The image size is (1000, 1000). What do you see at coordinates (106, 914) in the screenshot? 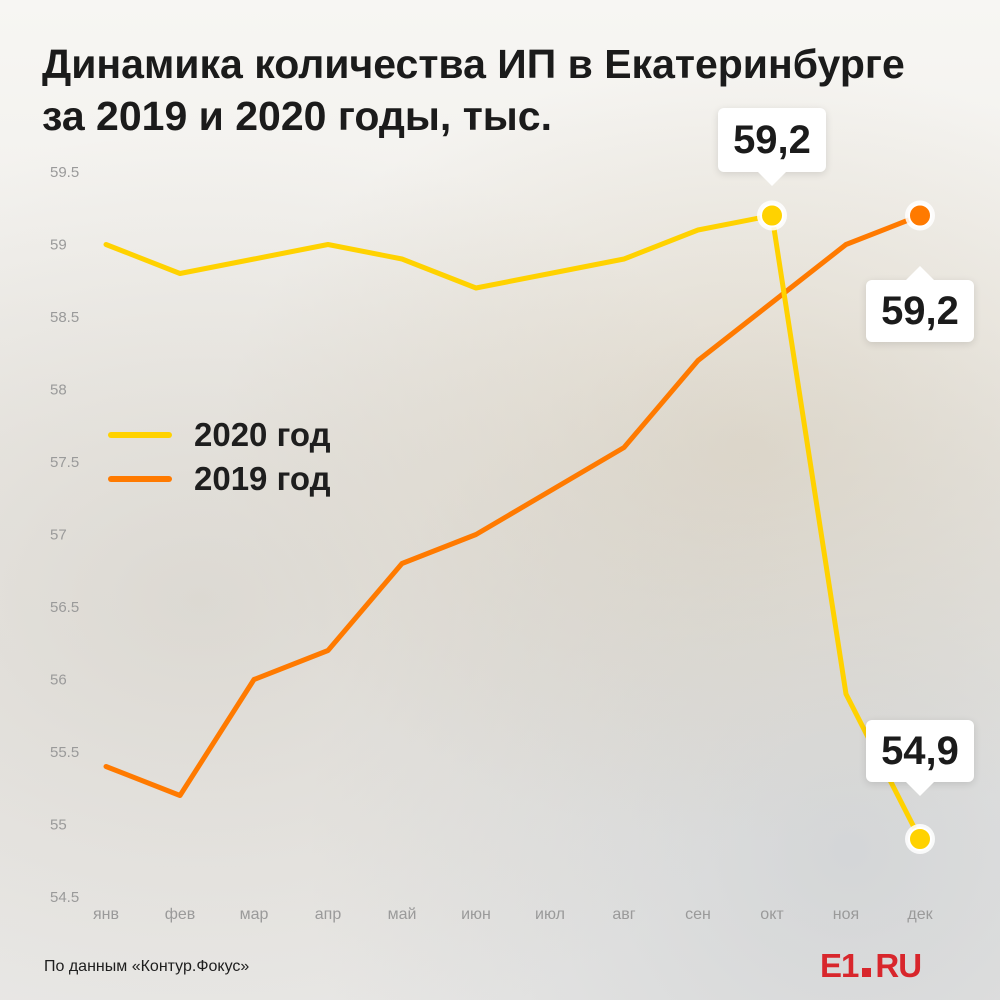
I see `x-tick-label: янв` at bounding box center [106, 914].